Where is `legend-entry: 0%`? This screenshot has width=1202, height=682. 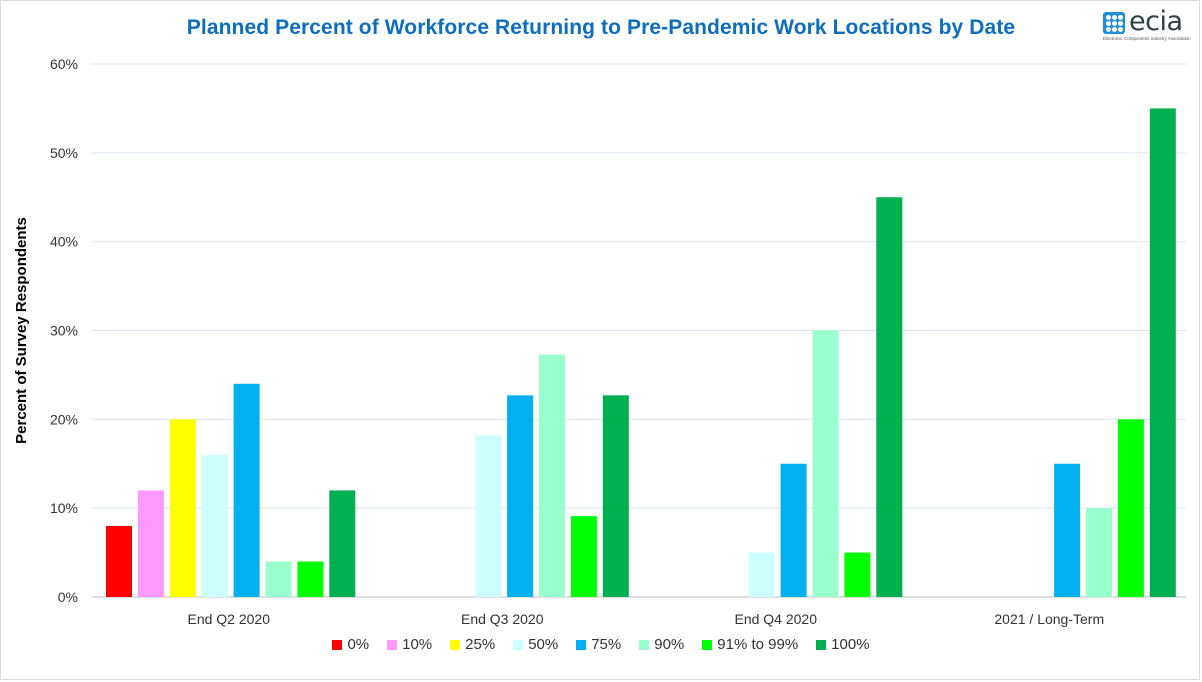
legend-entry: 0% is located at coordinates (350, 644).